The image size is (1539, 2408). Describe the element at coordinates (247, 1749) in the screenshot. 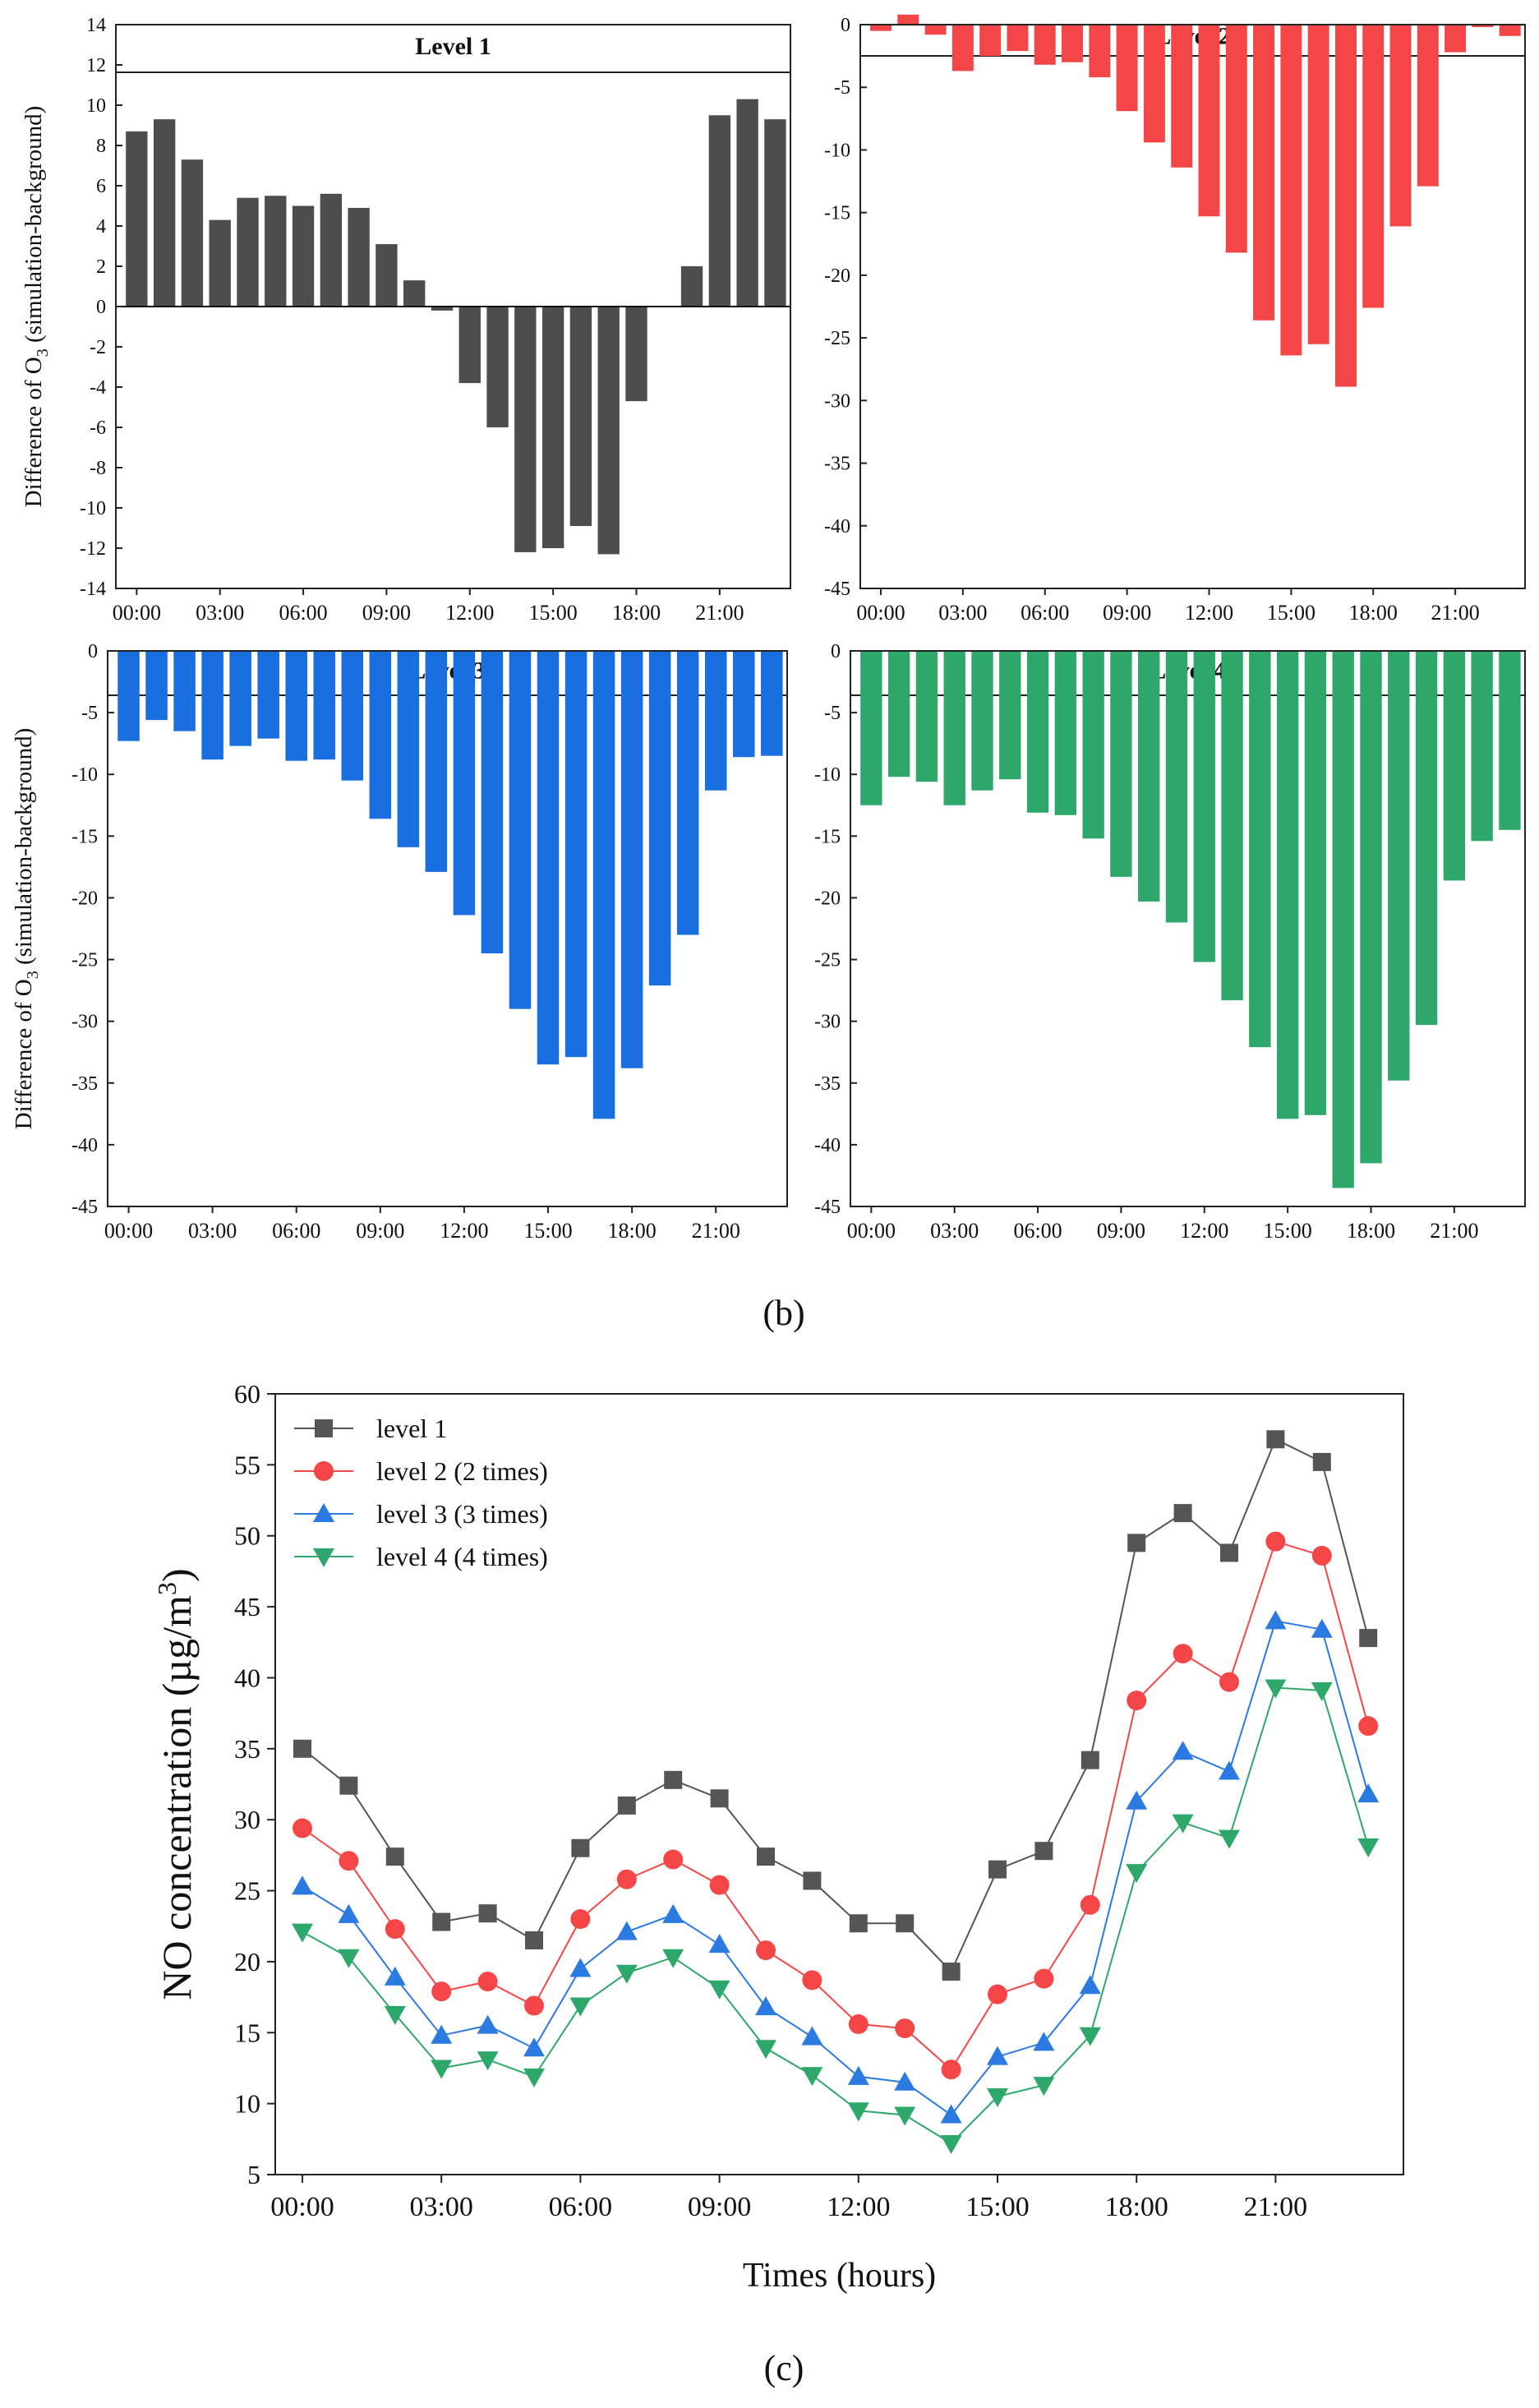

I see `y-tick-label: 35` at that location.